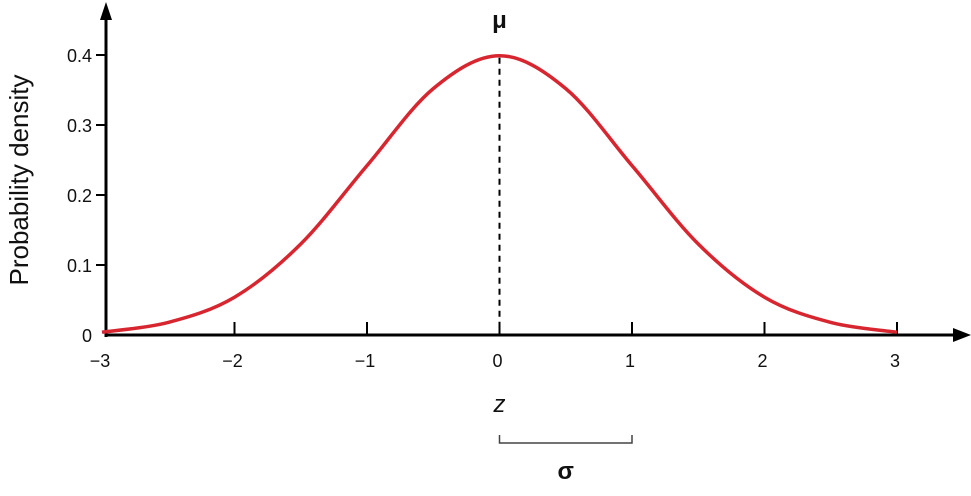 The width and height of the screenshot is (971, 496). What do you see at coordinates (495, 346) in the screenshot?
I see `x-ticks: −3 −2 −1 0 1 2 3` at bounding box center [495, 346].